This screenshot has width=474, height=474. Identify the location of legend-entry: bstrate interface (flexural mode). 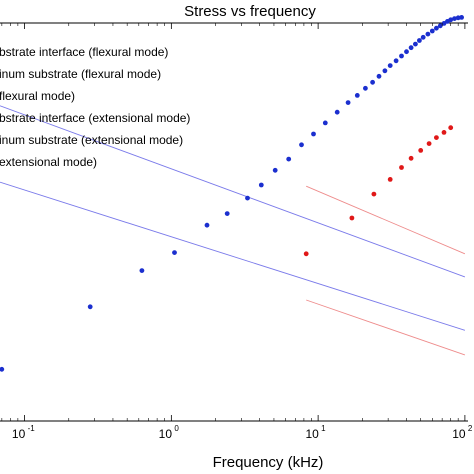
(84, 52).